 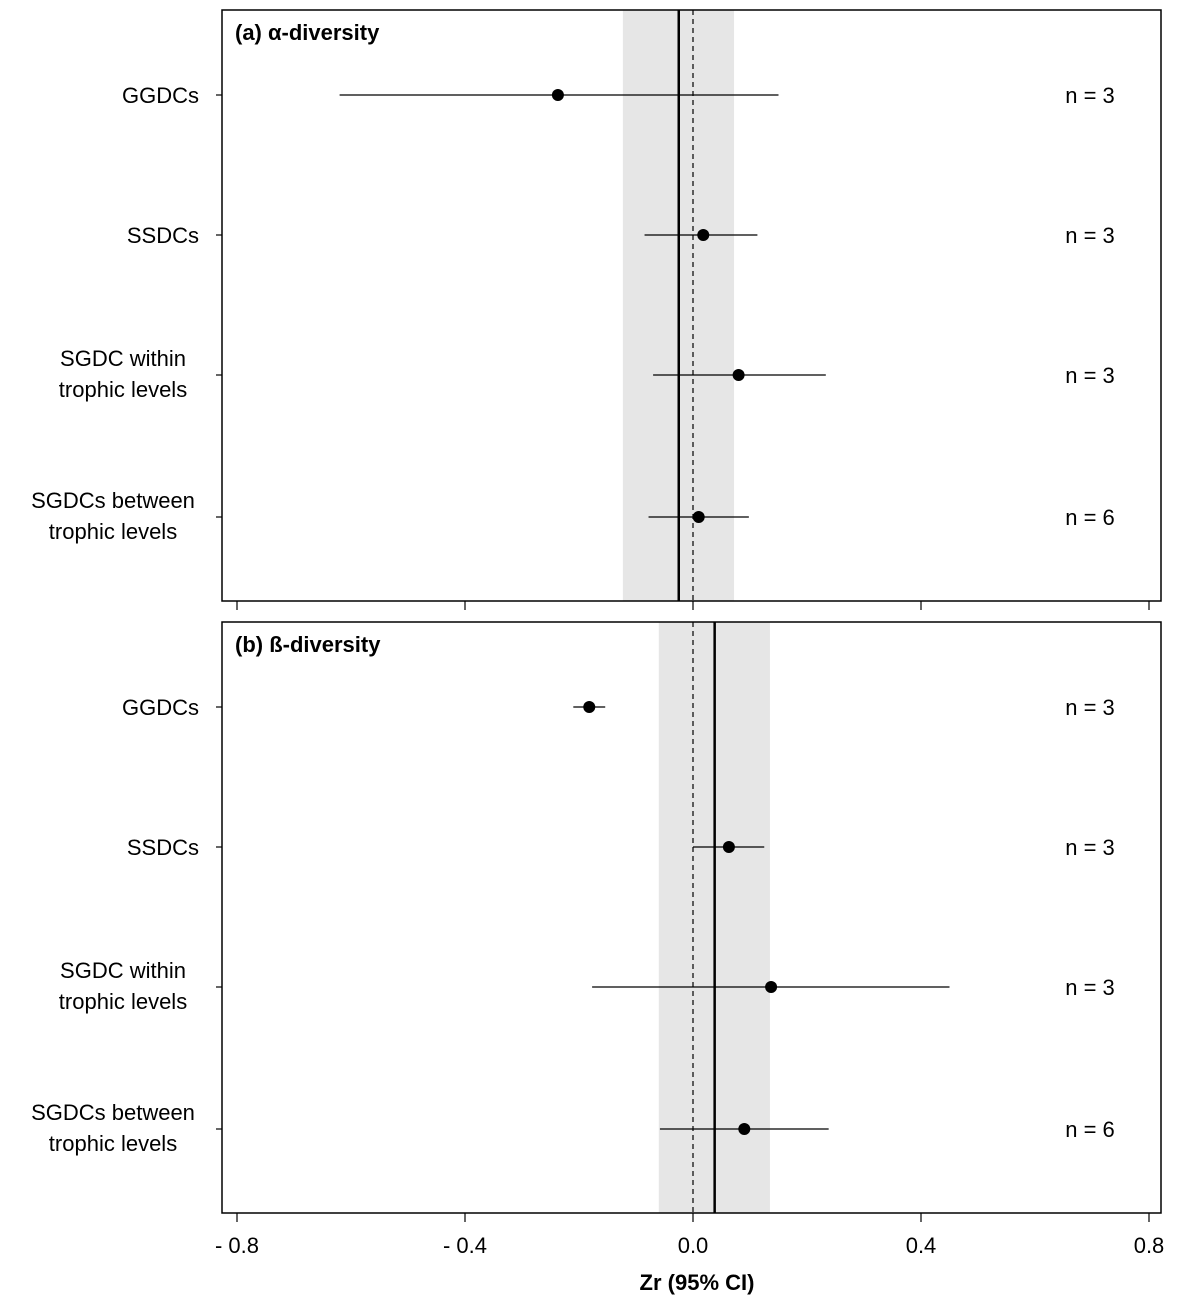 What do you see at coordinates (921, 1245) in the screenshot?
I see `x-tick-label: 0.4` at bounding box center [921, 1245].